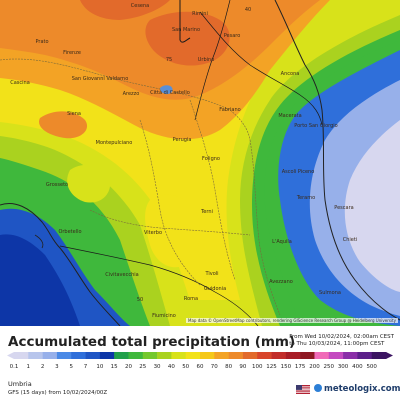 Image resolution: width=400 pixels, height=400 pixels. What do you see at coordinates (140, 6) in the screenshot?
I see `city-label: Cesena` at bounding box center [140, 6].